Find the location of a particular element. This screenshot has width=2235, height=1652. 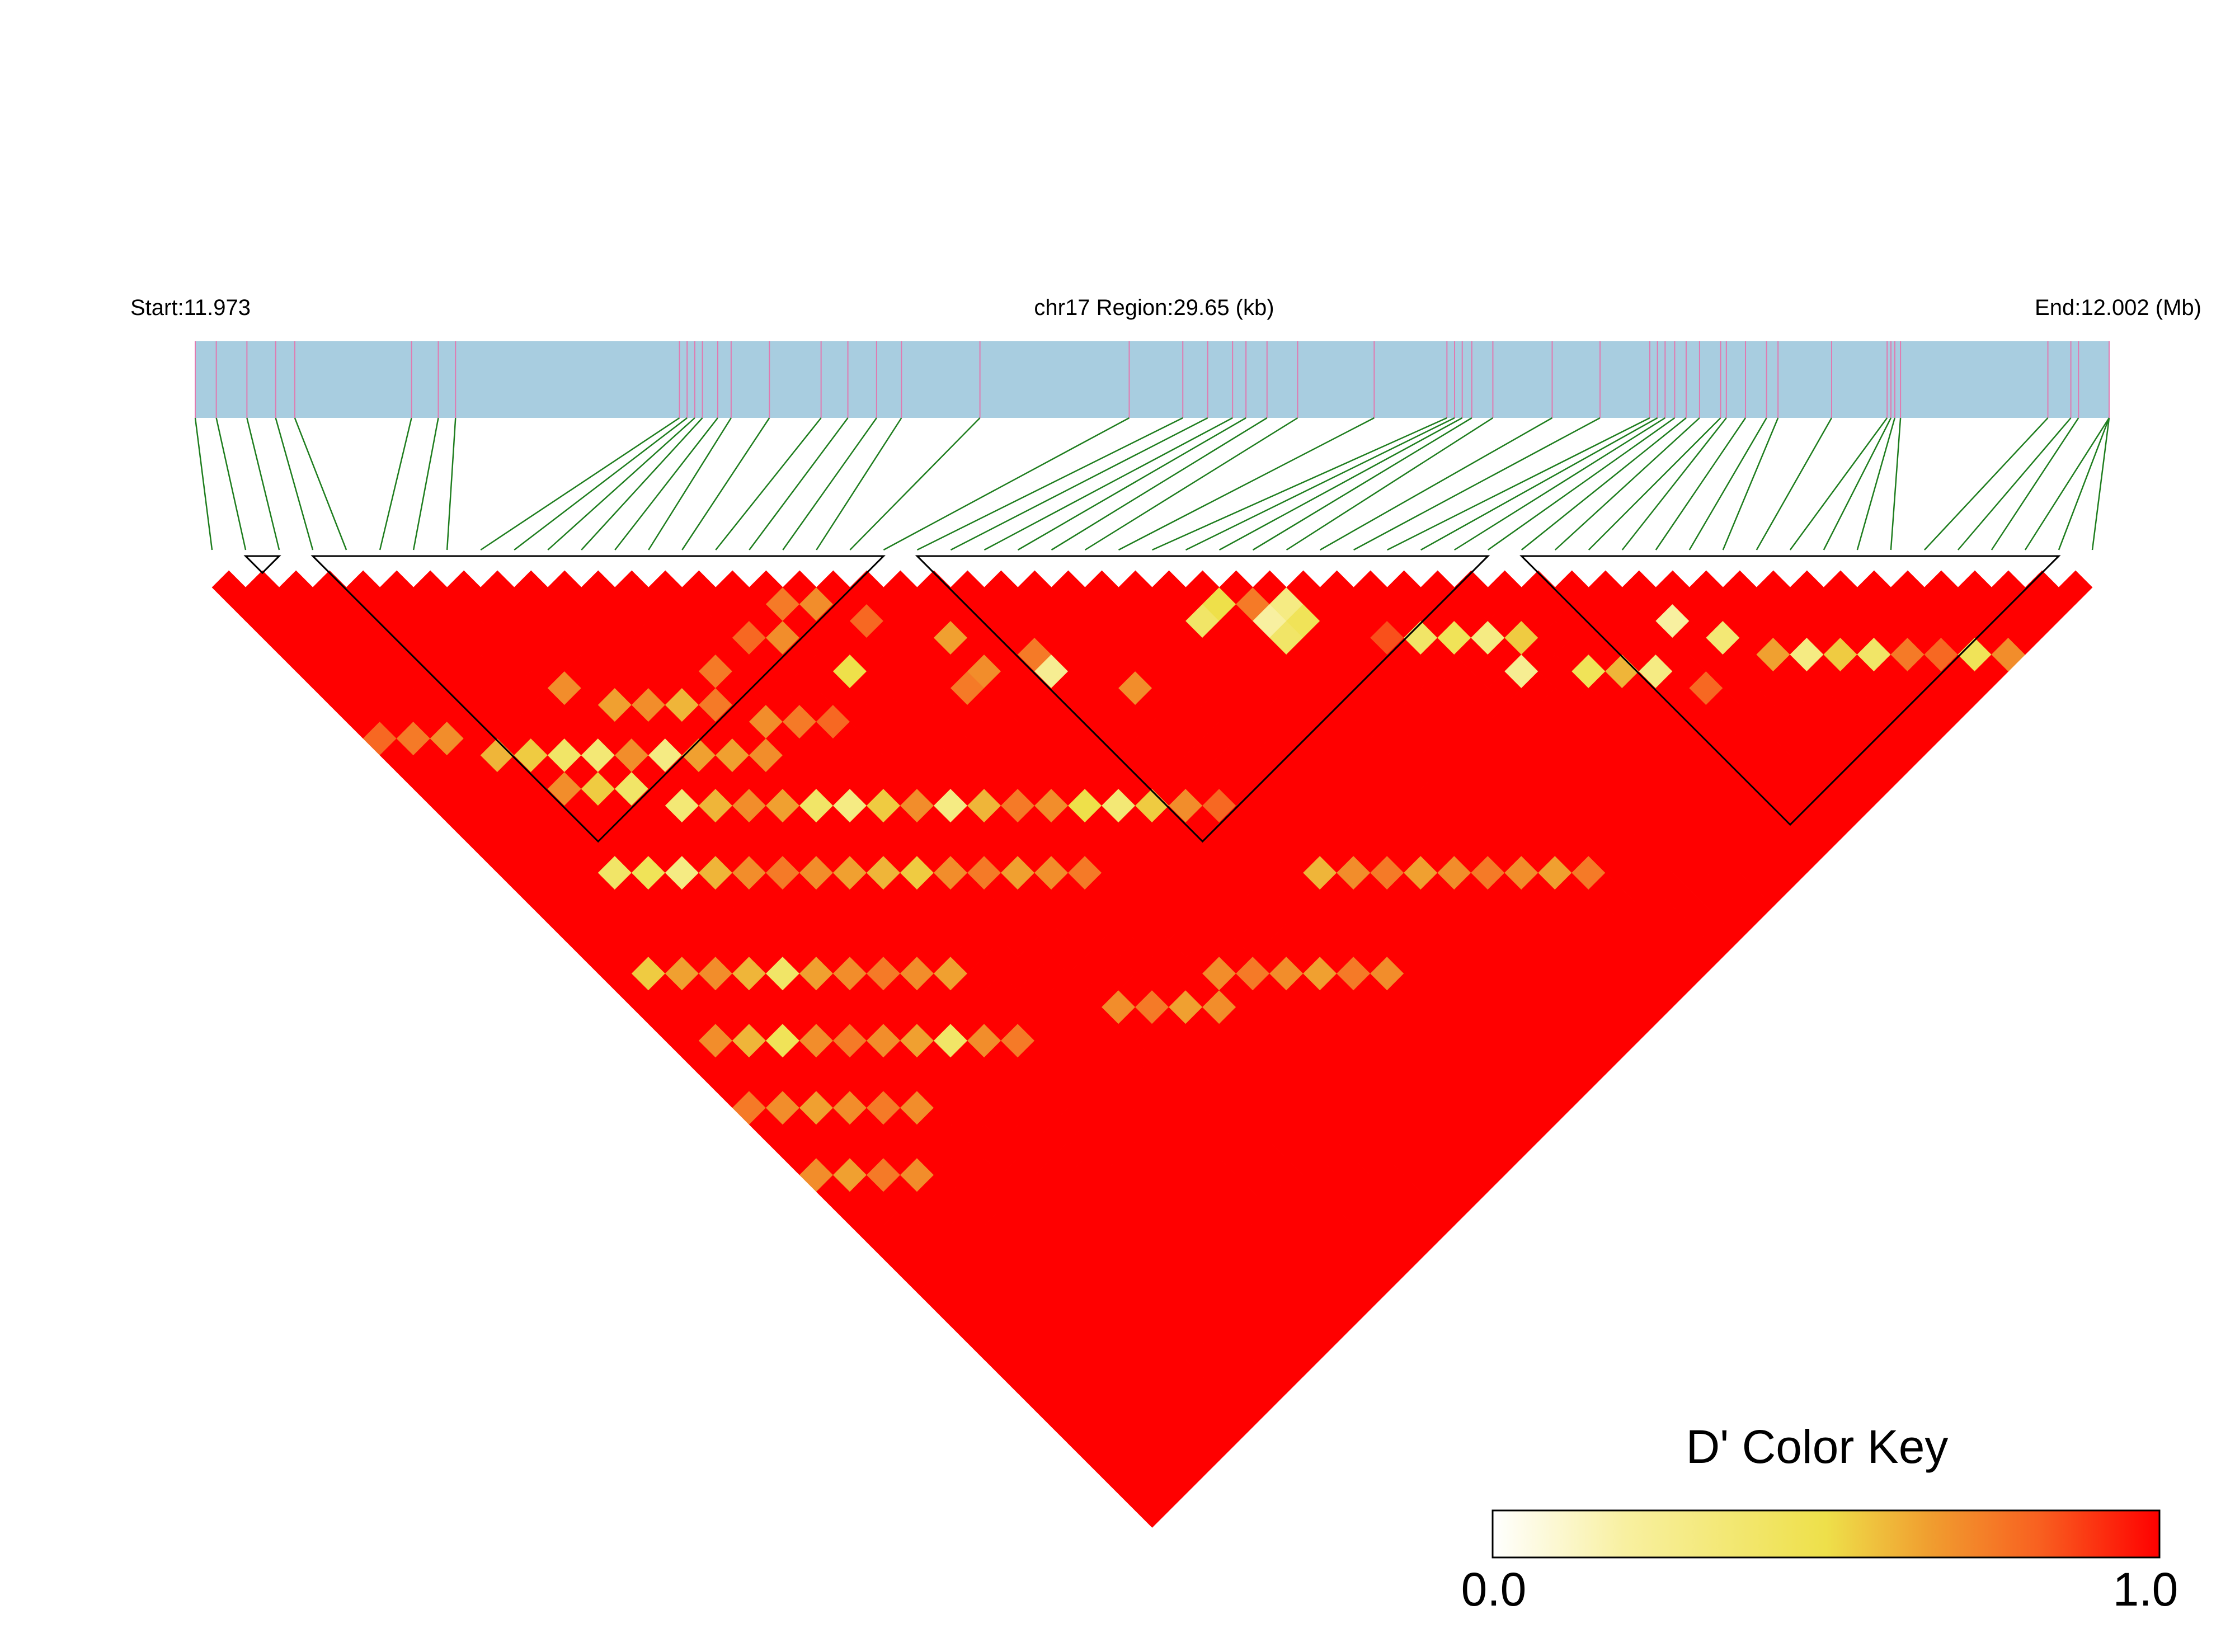

region-start-label: Start:11.973 is located at coordinates (190, 308).